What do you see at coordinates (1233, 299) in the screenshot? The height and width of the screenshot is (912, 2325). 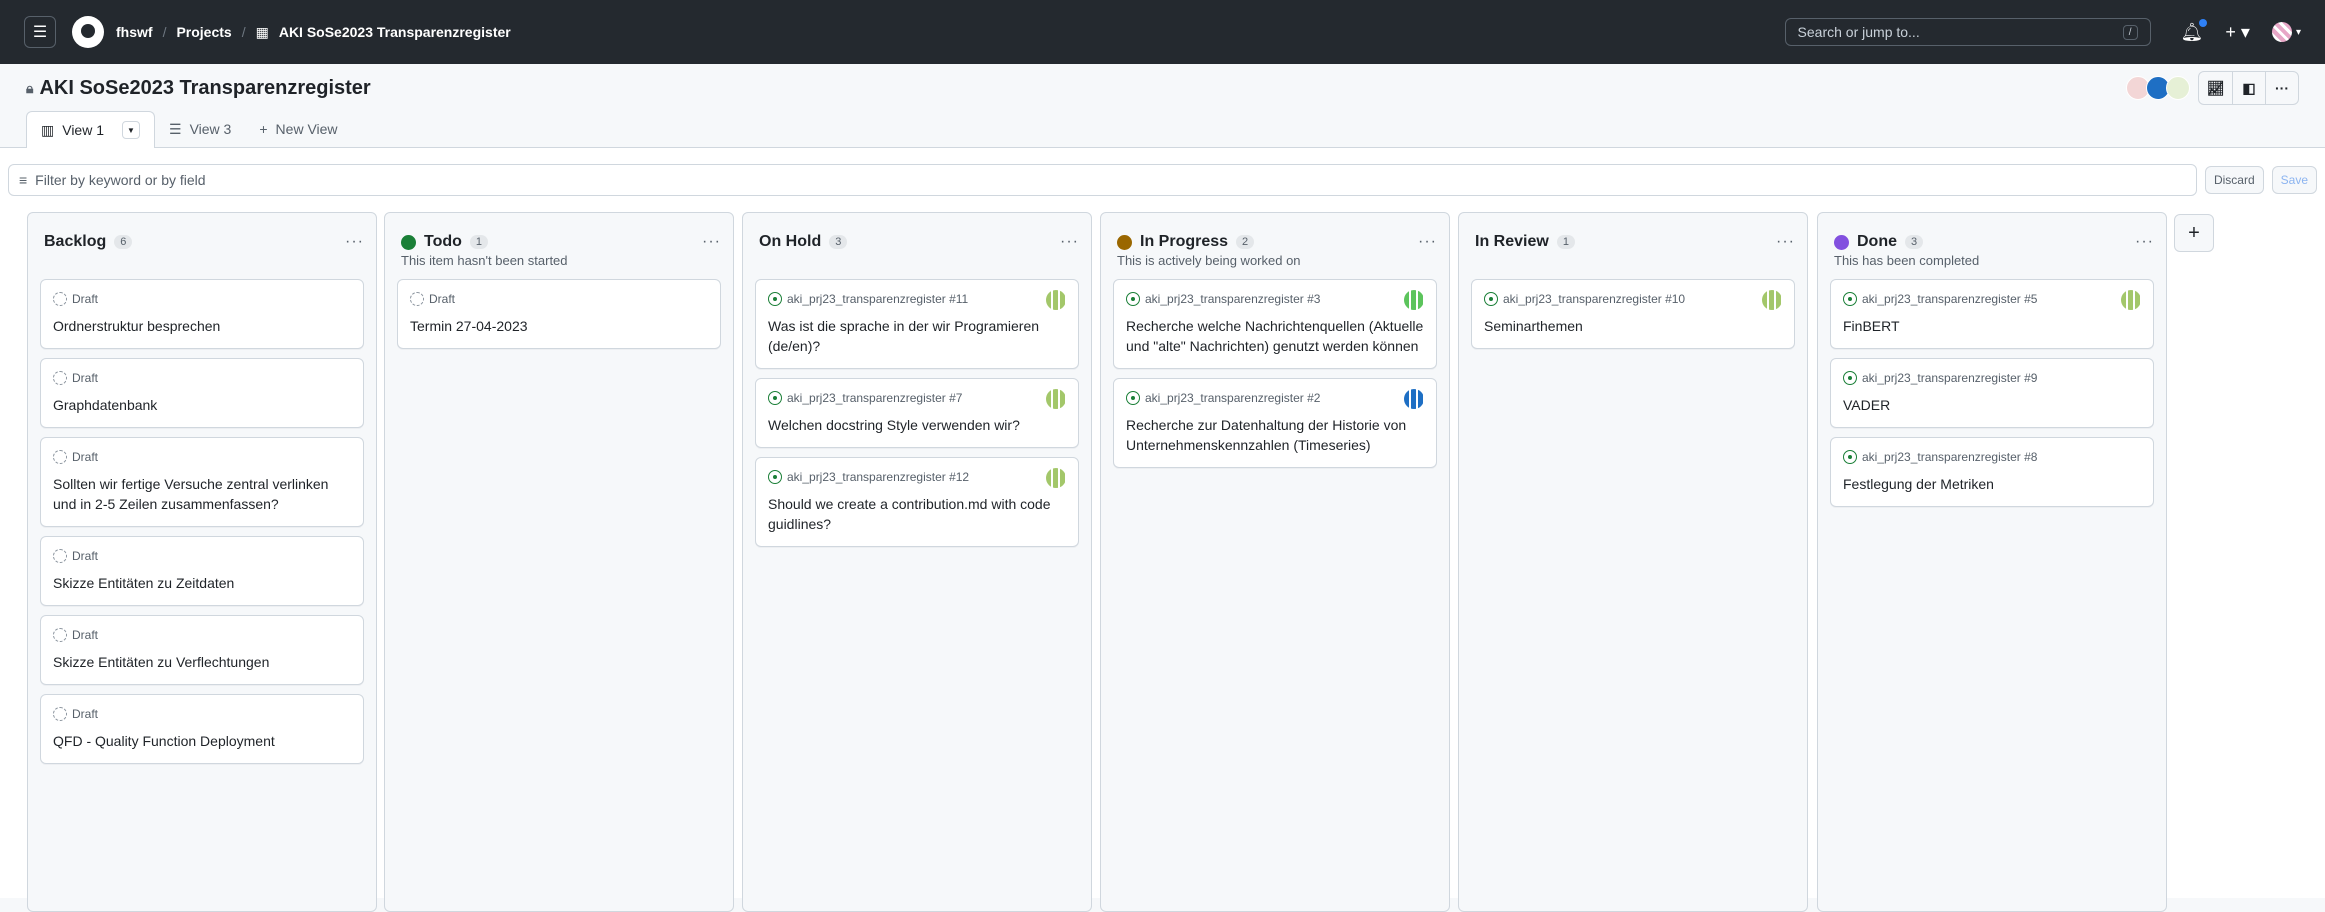 I see `card-meta: aki_prj23_transparenzregister #3` at bounding box center [1233, 299].